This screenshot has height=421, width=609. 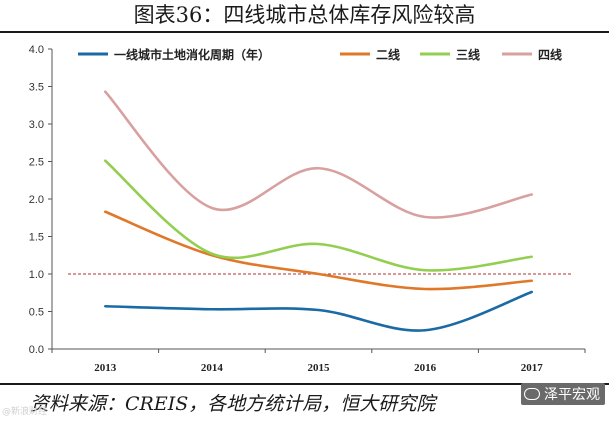 What do you see at coordinates (388, 54) in the screenshot?
I see `legend-label-1: 二线` at bounding box center [388, 54].